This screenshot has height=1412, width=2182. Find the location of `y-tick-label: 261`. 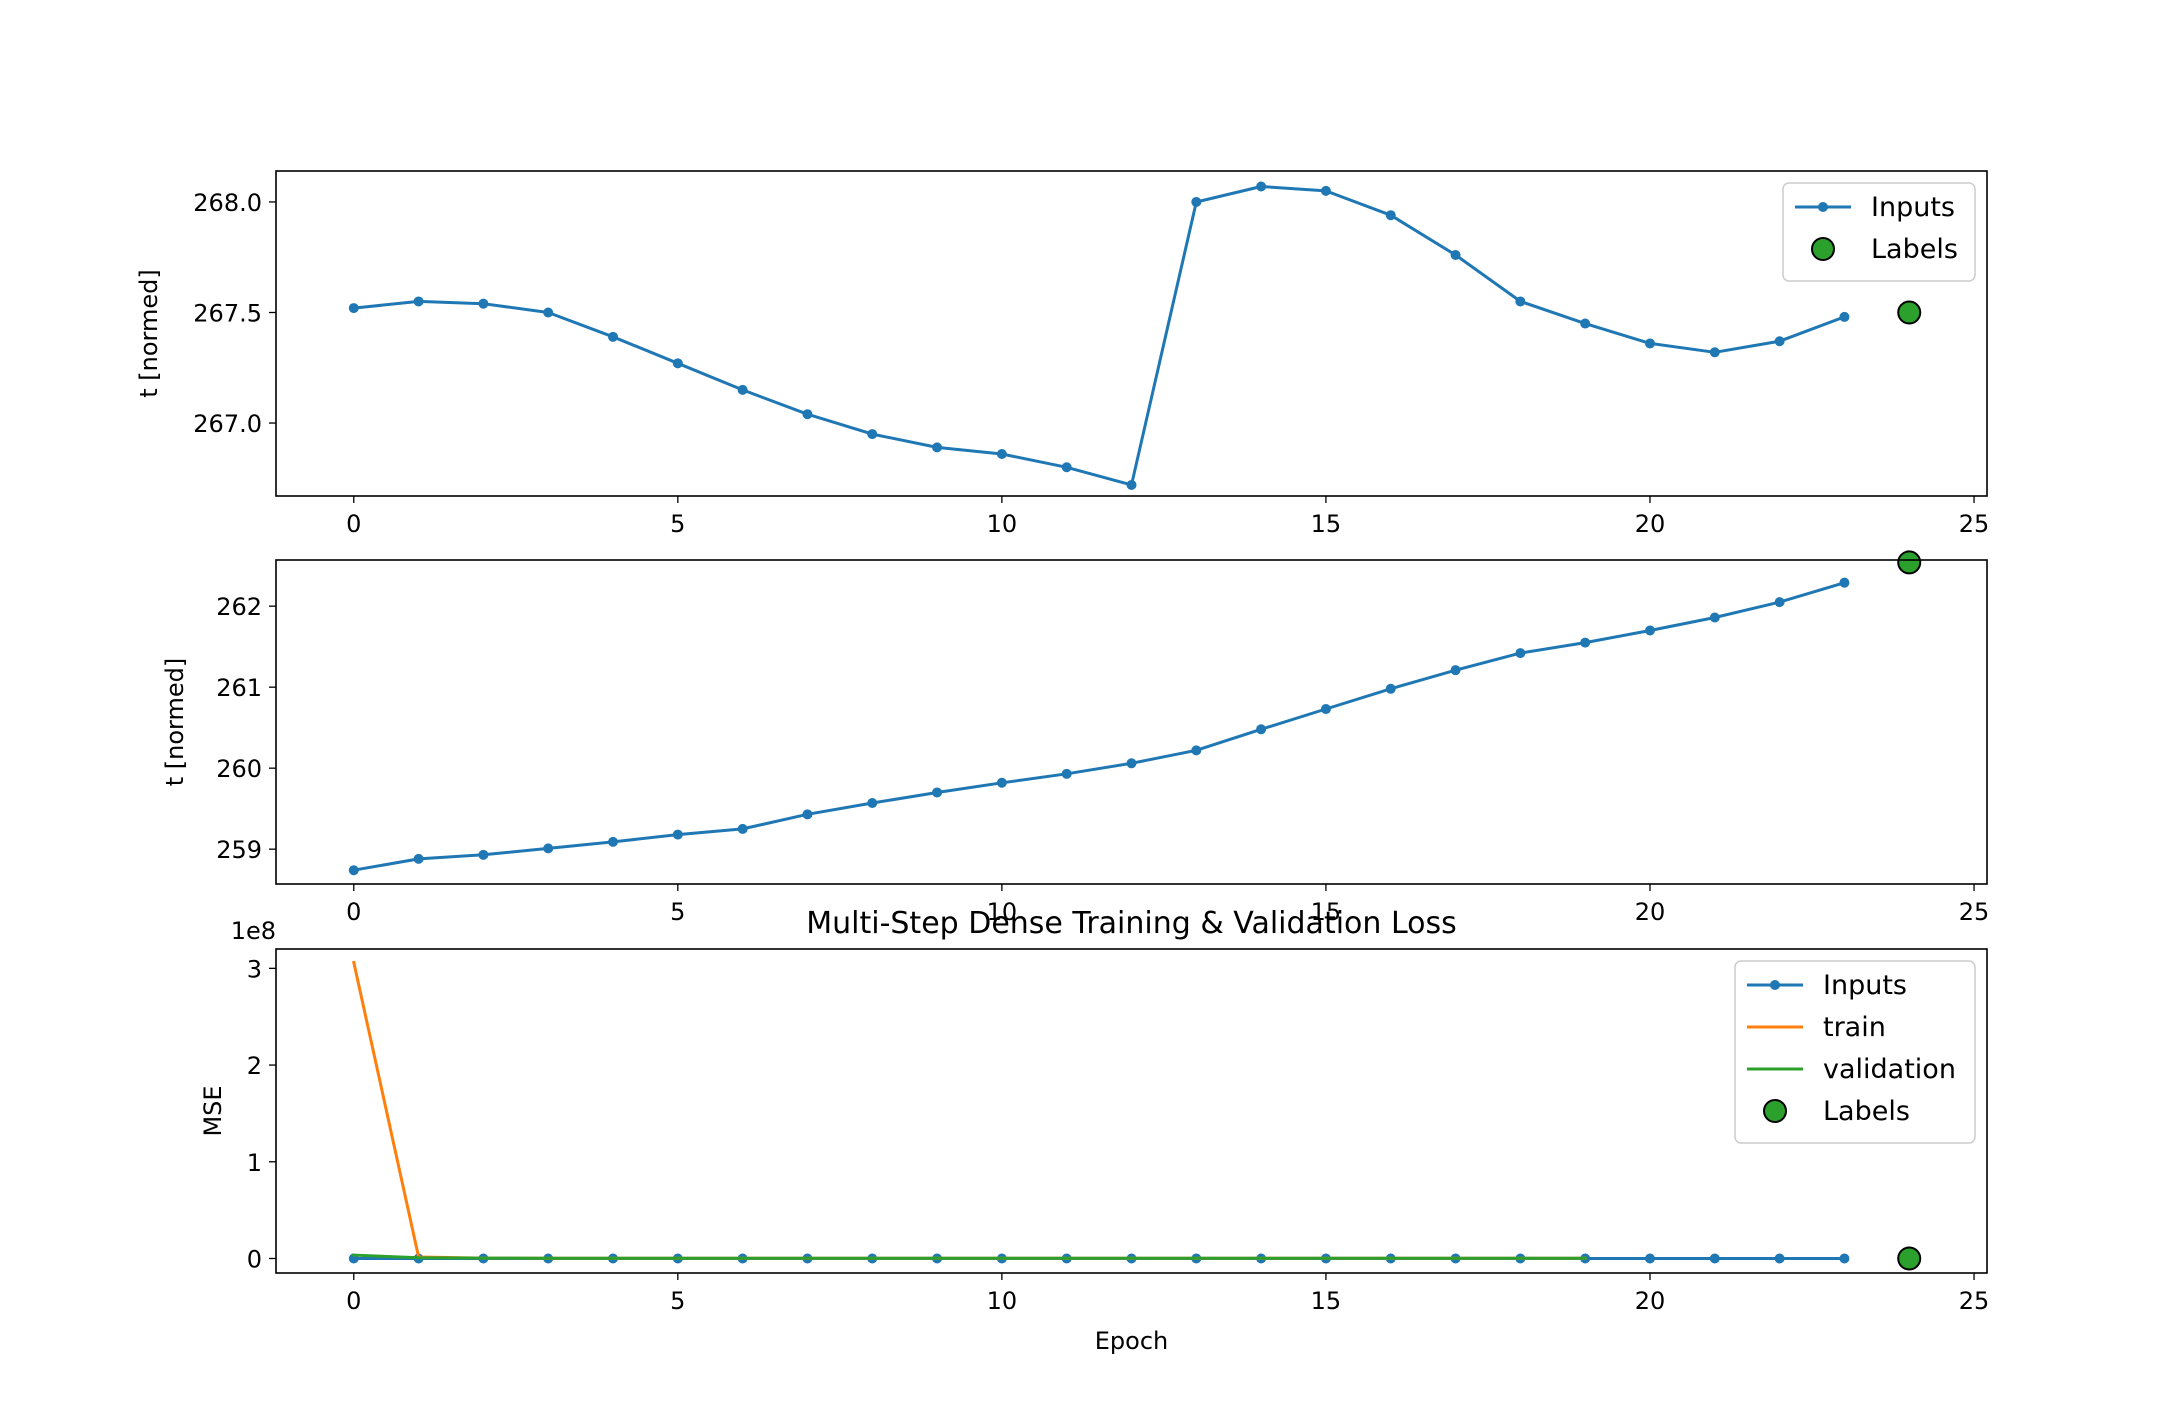

y-tick-label: 261 is located at coordinates (239, 688).